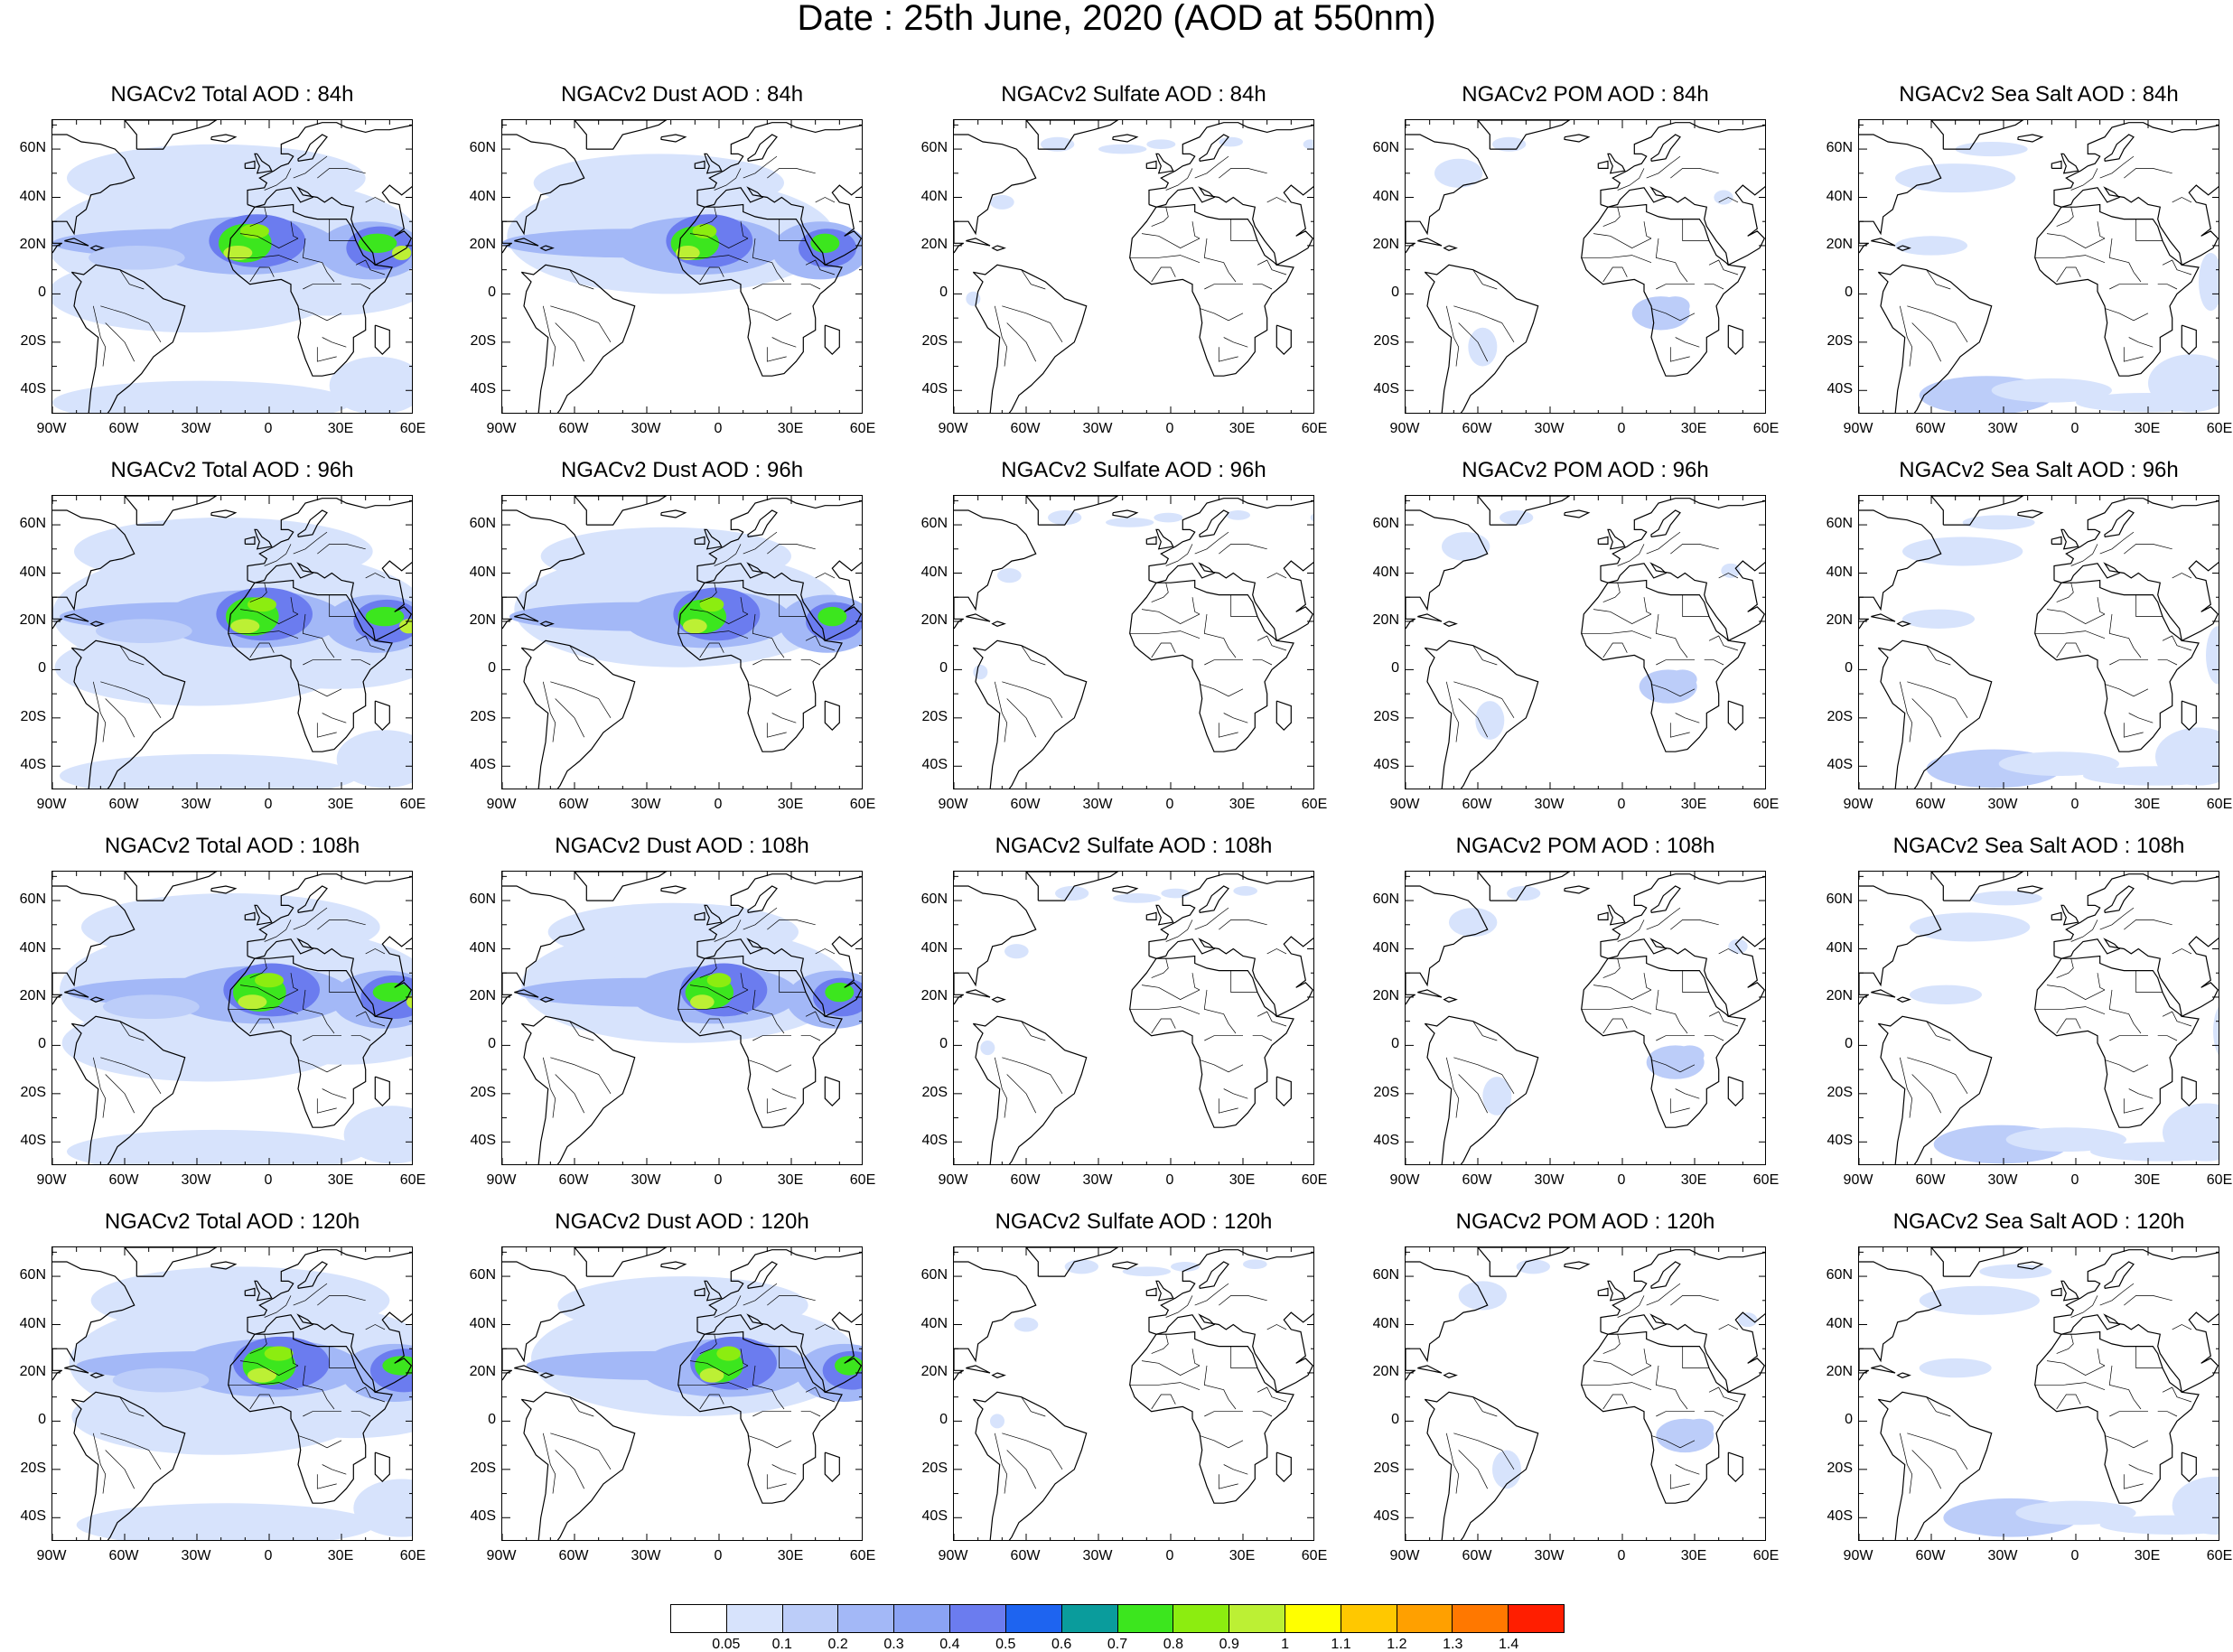 The height and width of the screenshot is (1652, 2233). I want to click on lon-tick-label: 0, so click(1621, 805).